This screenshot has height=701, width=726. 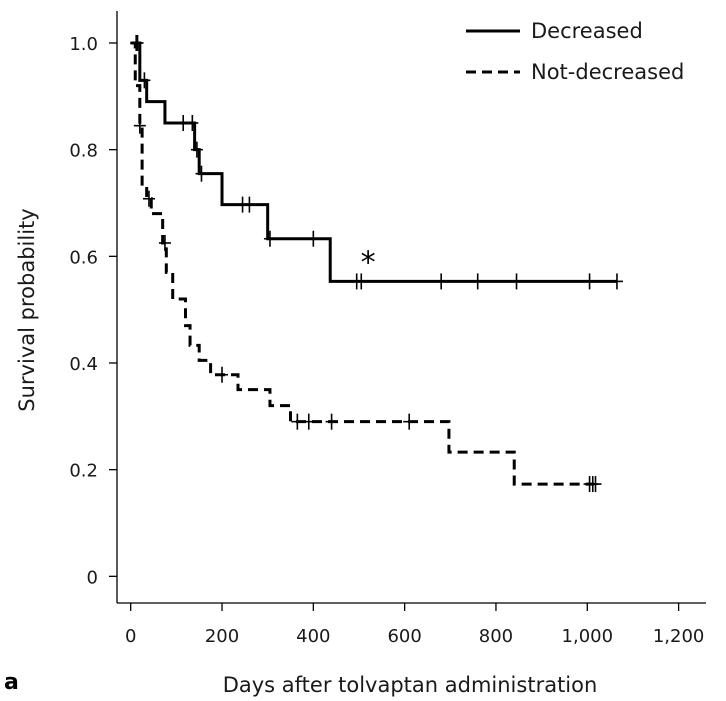 What do you see at coordinates (130, 636) in the screenshot?
I see `x-tick-label: 0` at bounding box center [130, 636].